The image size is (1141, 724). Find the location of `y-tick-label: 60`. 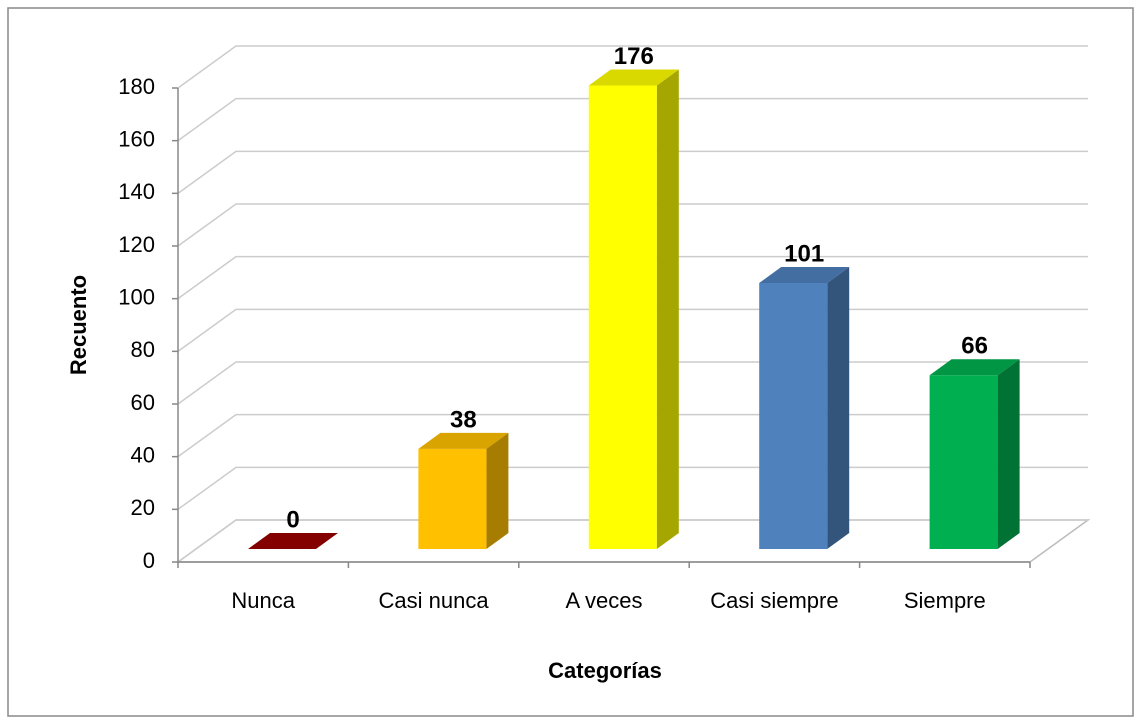

y-tick-label: 60 is located at coordinates (143, 402).